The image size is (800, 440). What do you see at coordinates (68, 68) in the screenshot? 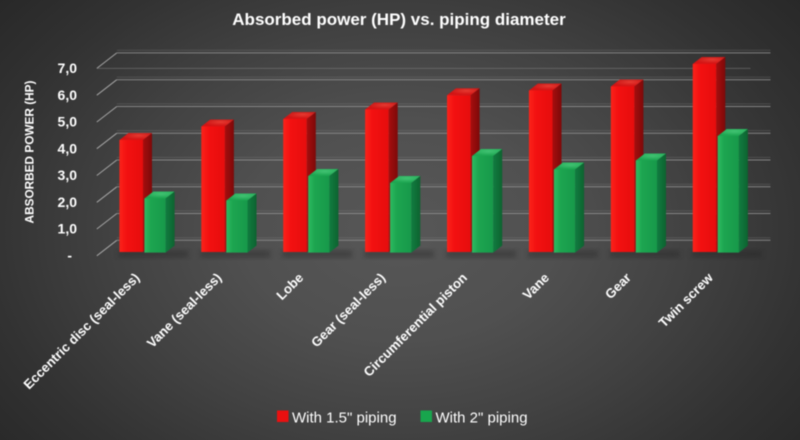
I see `svg-text: 7,0` at bounding box center [68, 68].